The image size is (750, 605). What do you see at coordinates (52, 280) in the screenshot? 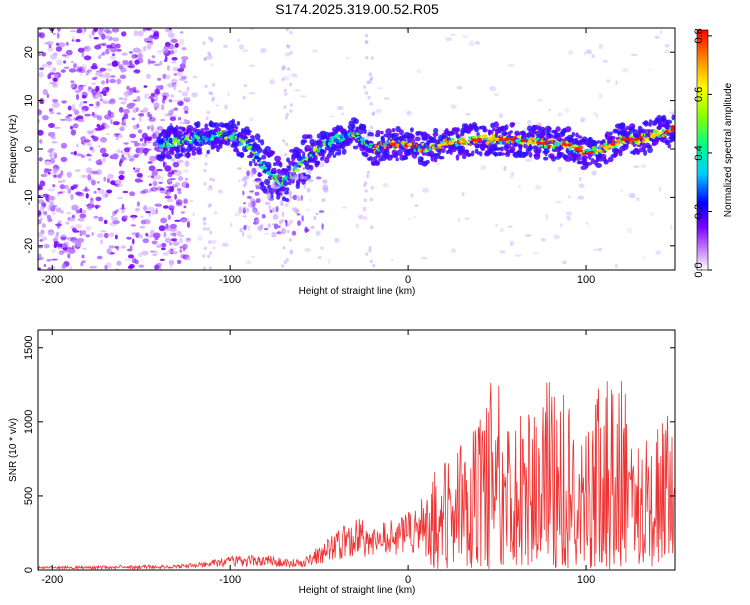
I see `x-tick-label: -200` at bounding box center [52, 280].